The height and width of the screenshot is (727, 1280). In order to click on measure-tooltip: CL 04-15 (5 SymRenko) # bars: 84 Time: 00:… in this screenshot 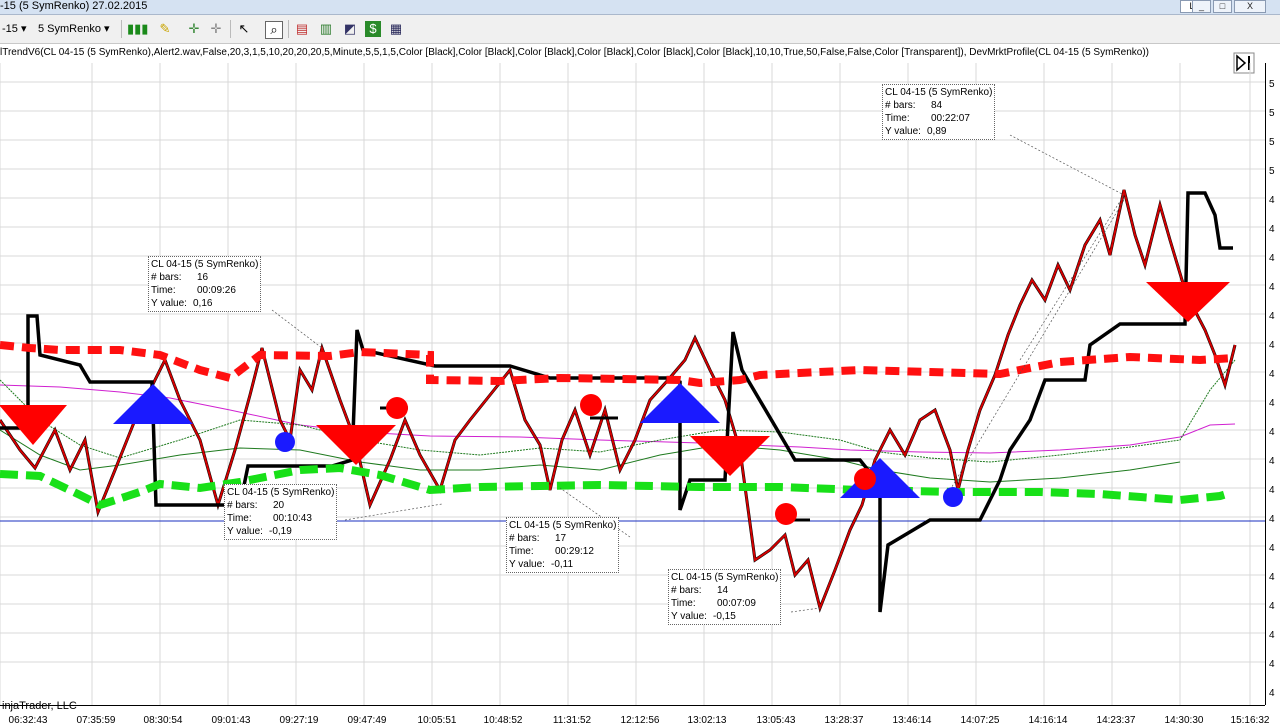, I will do `click(939, 112)`.